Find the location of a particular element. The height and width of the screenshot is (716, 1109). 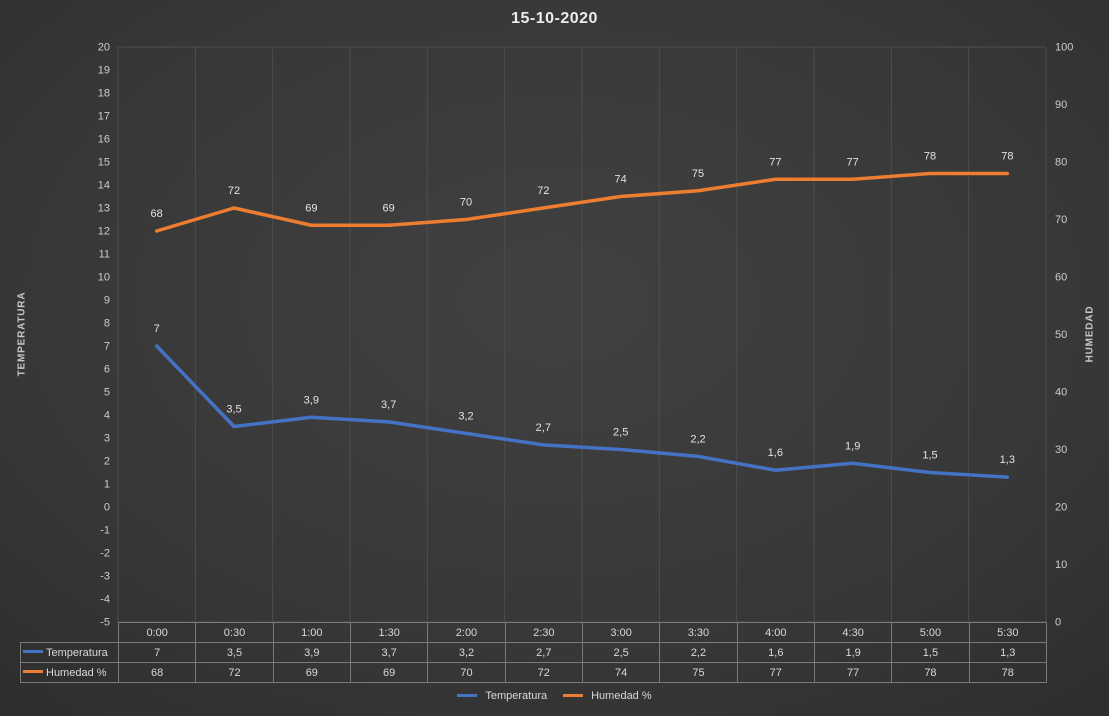

right-axis-tick: 30 is located at coordinates (1061, 450).